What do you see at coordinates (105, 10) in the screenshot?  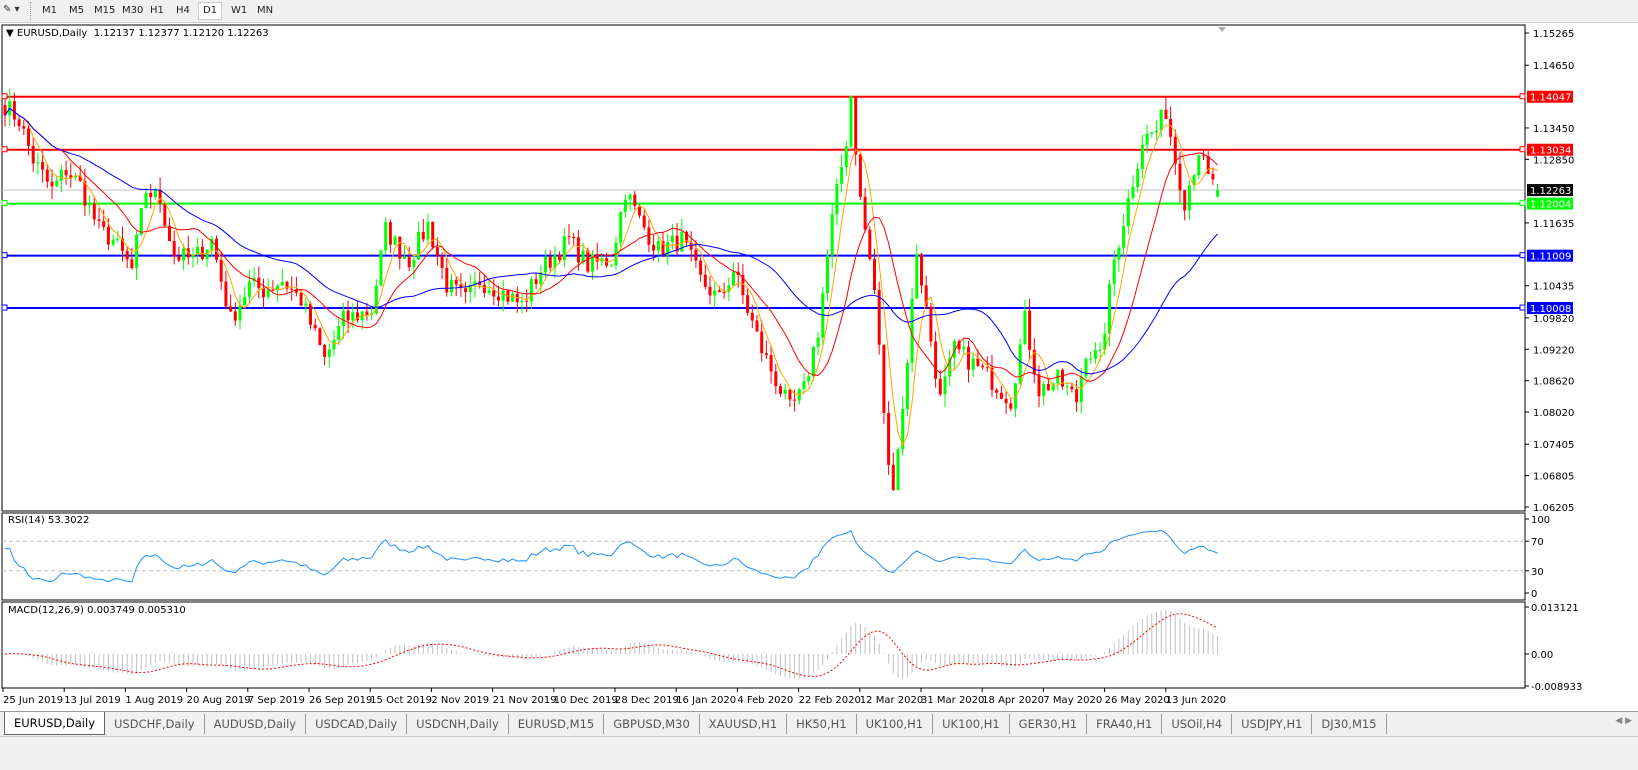 I see `timeframe-m15-button: M15` at bounding box center [105, 10].